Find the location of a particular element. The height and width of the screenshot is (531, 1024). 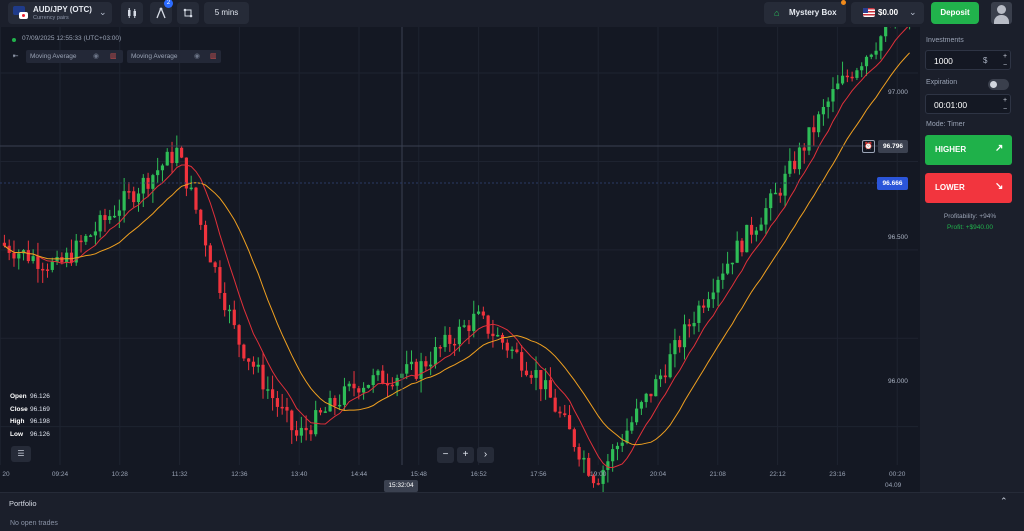

portfolio-title: Portfolio is located at coordinates (23, 503).